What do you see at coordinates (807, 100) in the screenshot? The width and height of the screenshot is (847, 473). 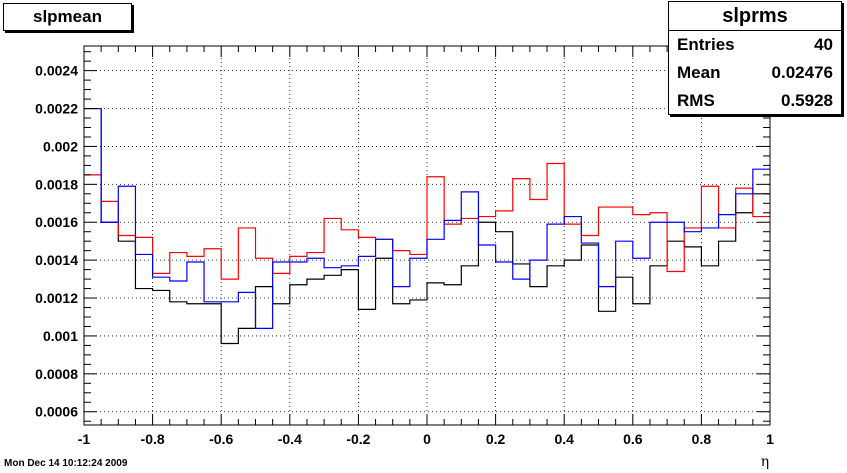 I see `stats-value: 0.5928` at bounding box center [807, 100].